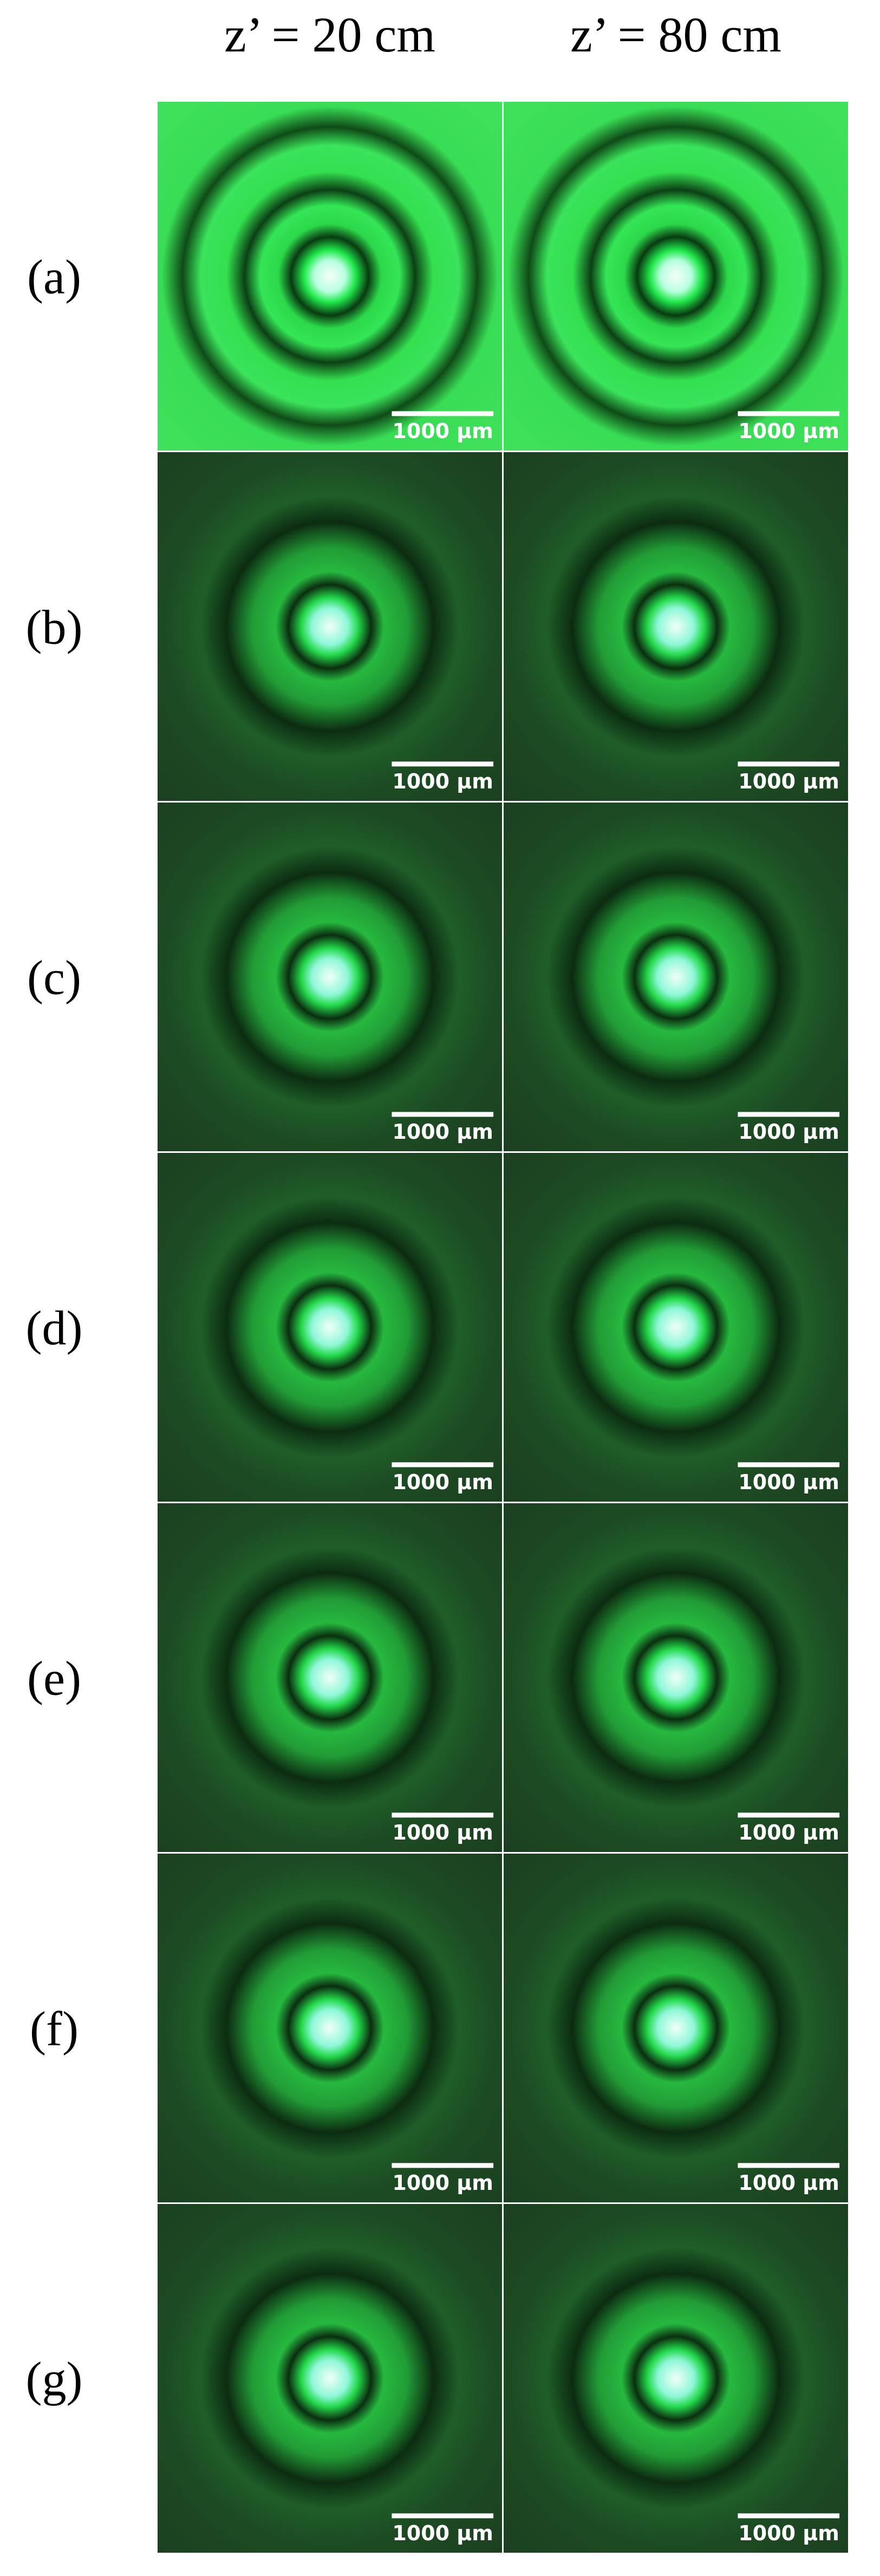  Describe the element at coordinates (54, 2029) in the screenshot. I see `row-label: (f)` at that location.